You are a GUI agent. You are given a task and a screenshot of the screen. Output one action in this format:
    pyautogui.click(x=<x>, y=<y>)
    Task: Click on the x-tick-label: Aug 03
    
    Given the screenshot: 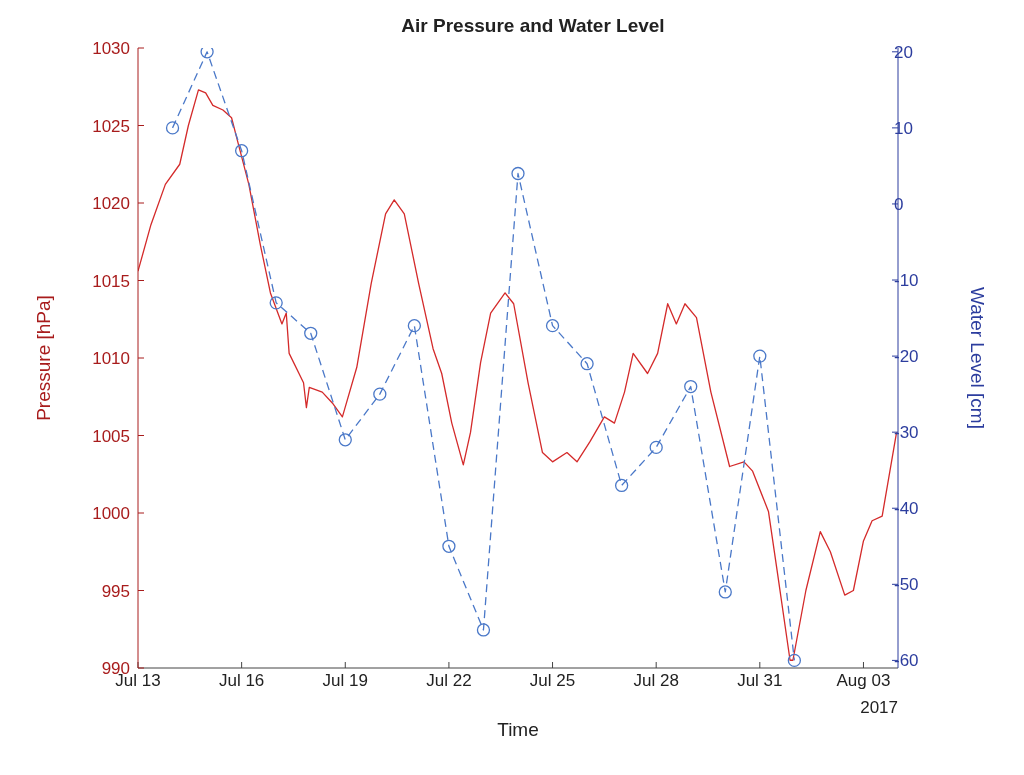 What is the action you would take?
    pyautogui.click(x=863, y=681)
    